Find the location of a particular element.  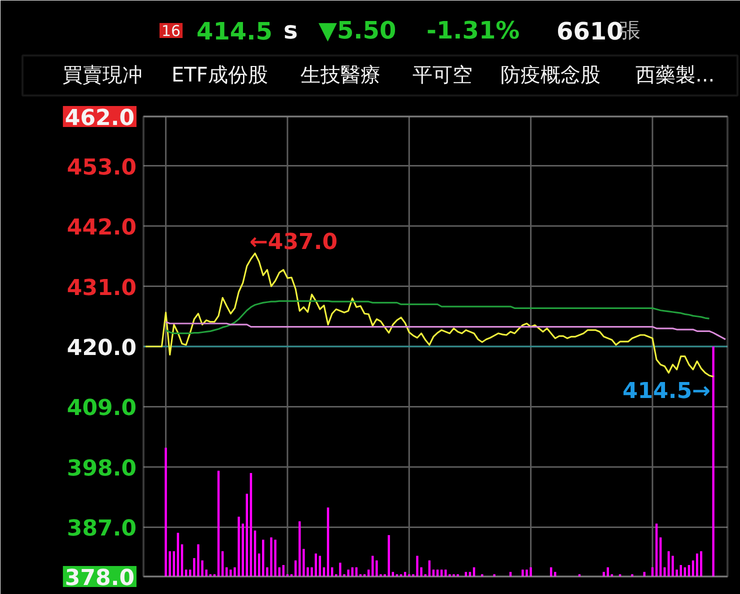

text: -1.31% is located at coordinates (473, 30).